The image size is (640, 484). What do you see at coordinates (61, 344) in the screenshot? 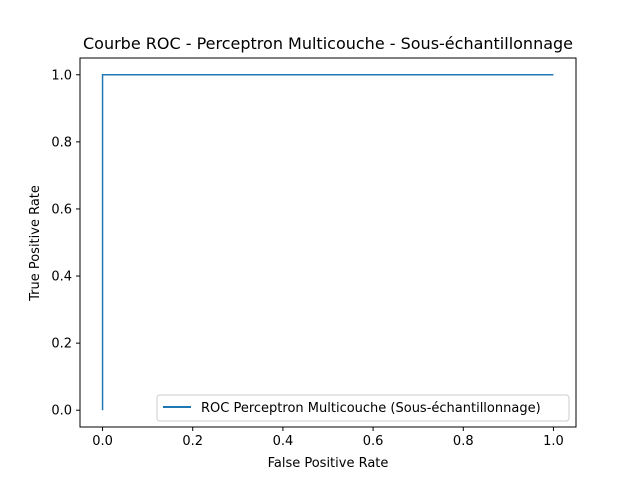
I see `y-tick-label: 0.2` at bounding box center [61, 344].